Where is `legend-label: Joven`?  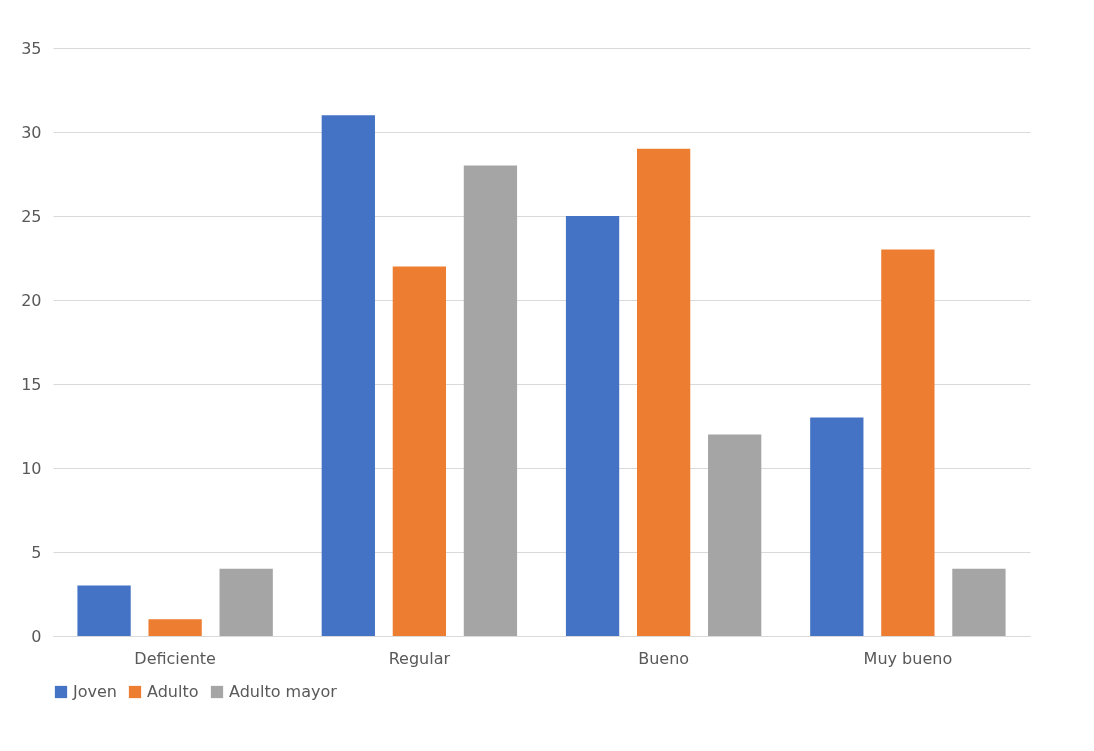 legend-label: Joven is located at coordinates (94, 691).